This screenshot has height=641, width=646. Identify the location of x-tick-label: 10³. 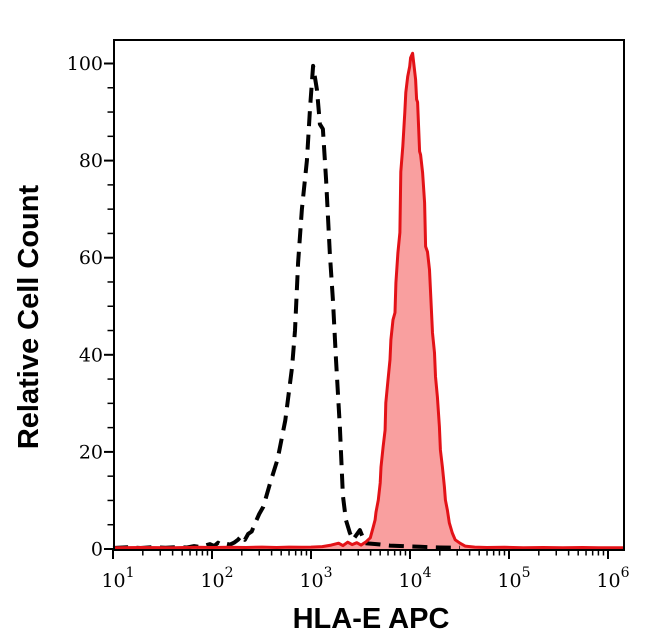
(315, 578).